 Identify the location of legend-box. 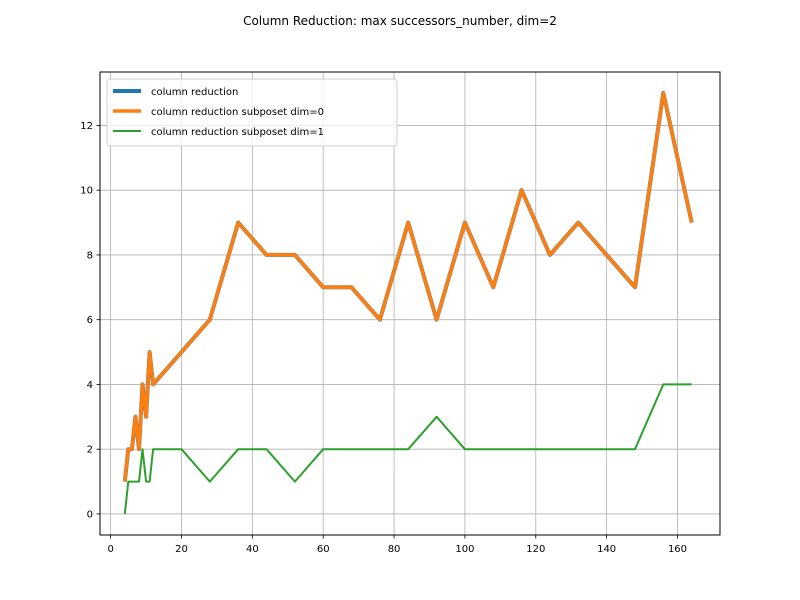
(252, 112).